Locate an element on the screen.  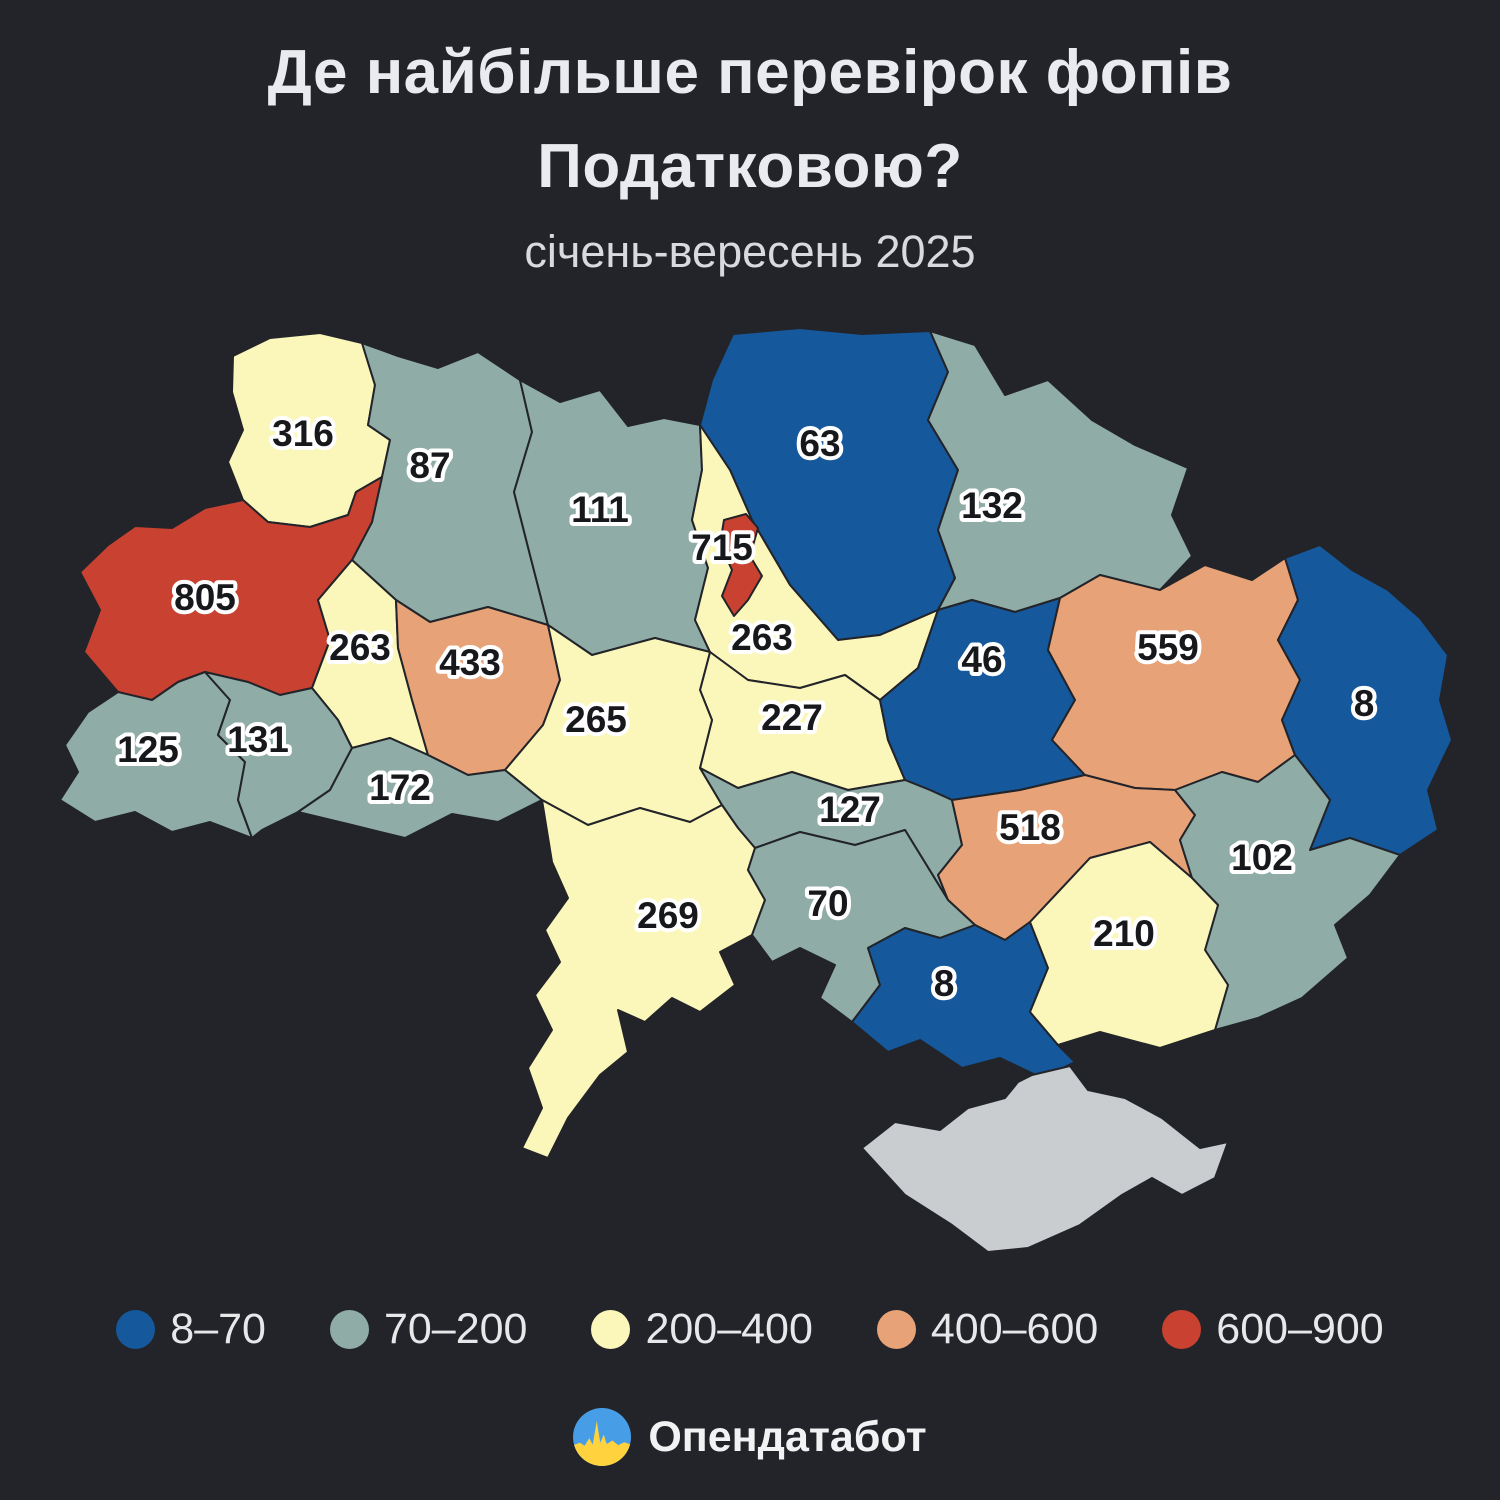
legend-item-70–200: 70–200 is located at coordinates (428, 1329).